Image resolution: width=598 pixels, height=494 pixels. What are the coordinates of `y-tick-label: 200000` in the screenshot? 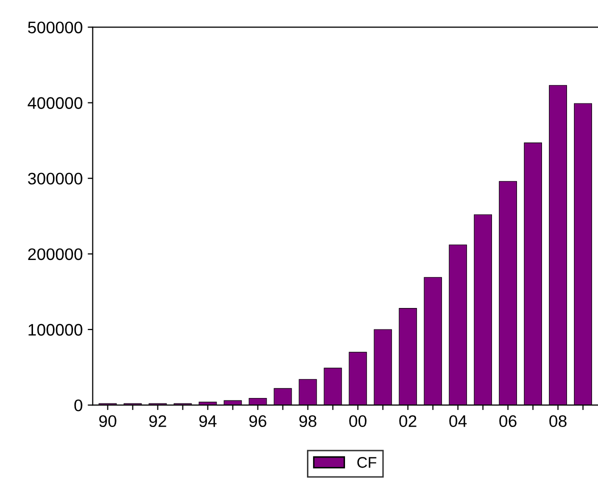 It's located at (55, 254).